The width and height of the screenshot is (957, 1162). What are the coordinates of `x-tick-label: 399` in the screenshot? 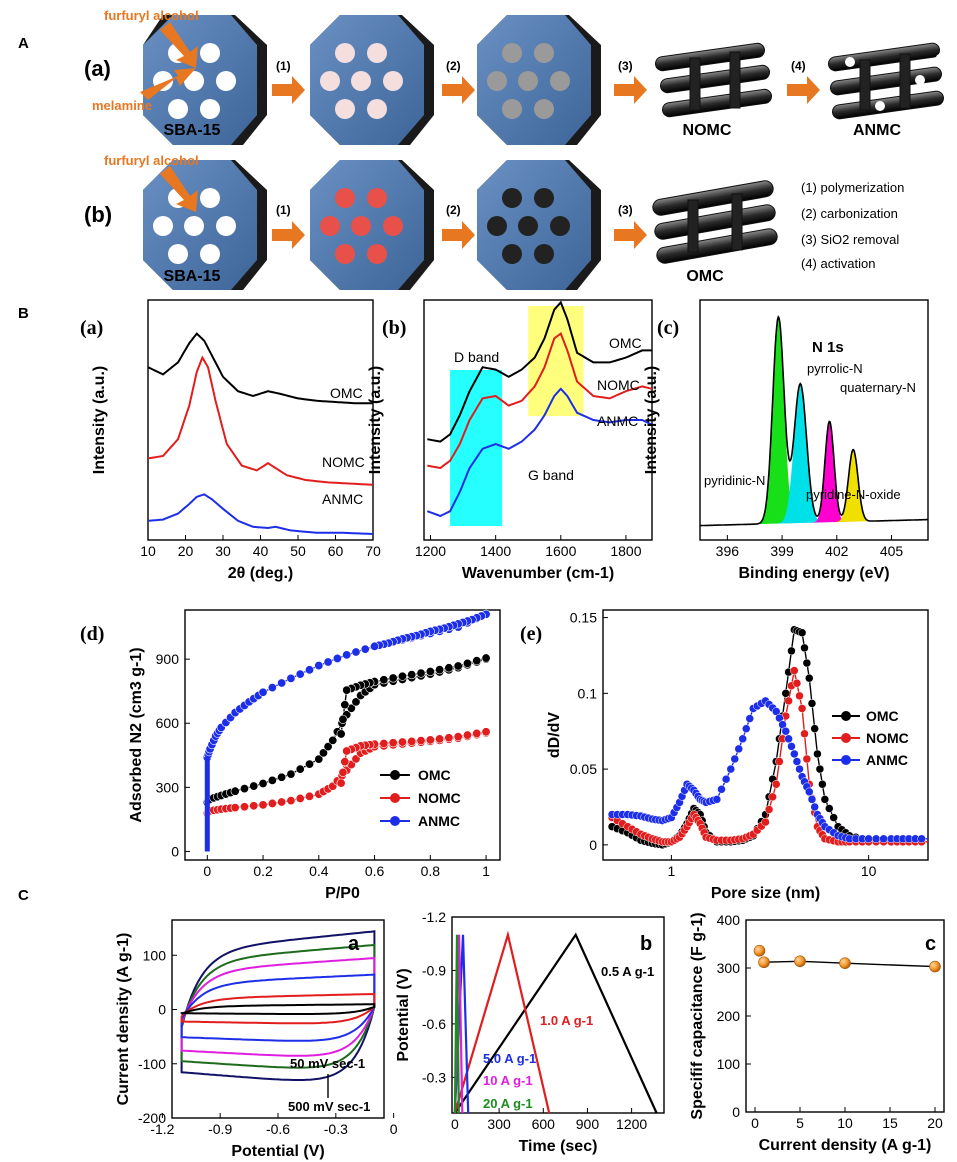 It's located at (782, 551).